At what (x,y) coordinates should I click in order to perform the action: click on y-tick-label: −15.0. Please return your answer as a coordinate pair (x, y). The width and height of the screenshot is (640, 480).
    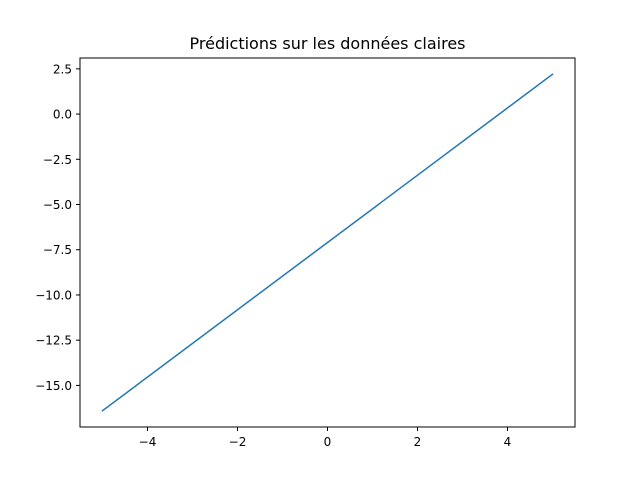
    Looking at the image, I should click on (53, 386).